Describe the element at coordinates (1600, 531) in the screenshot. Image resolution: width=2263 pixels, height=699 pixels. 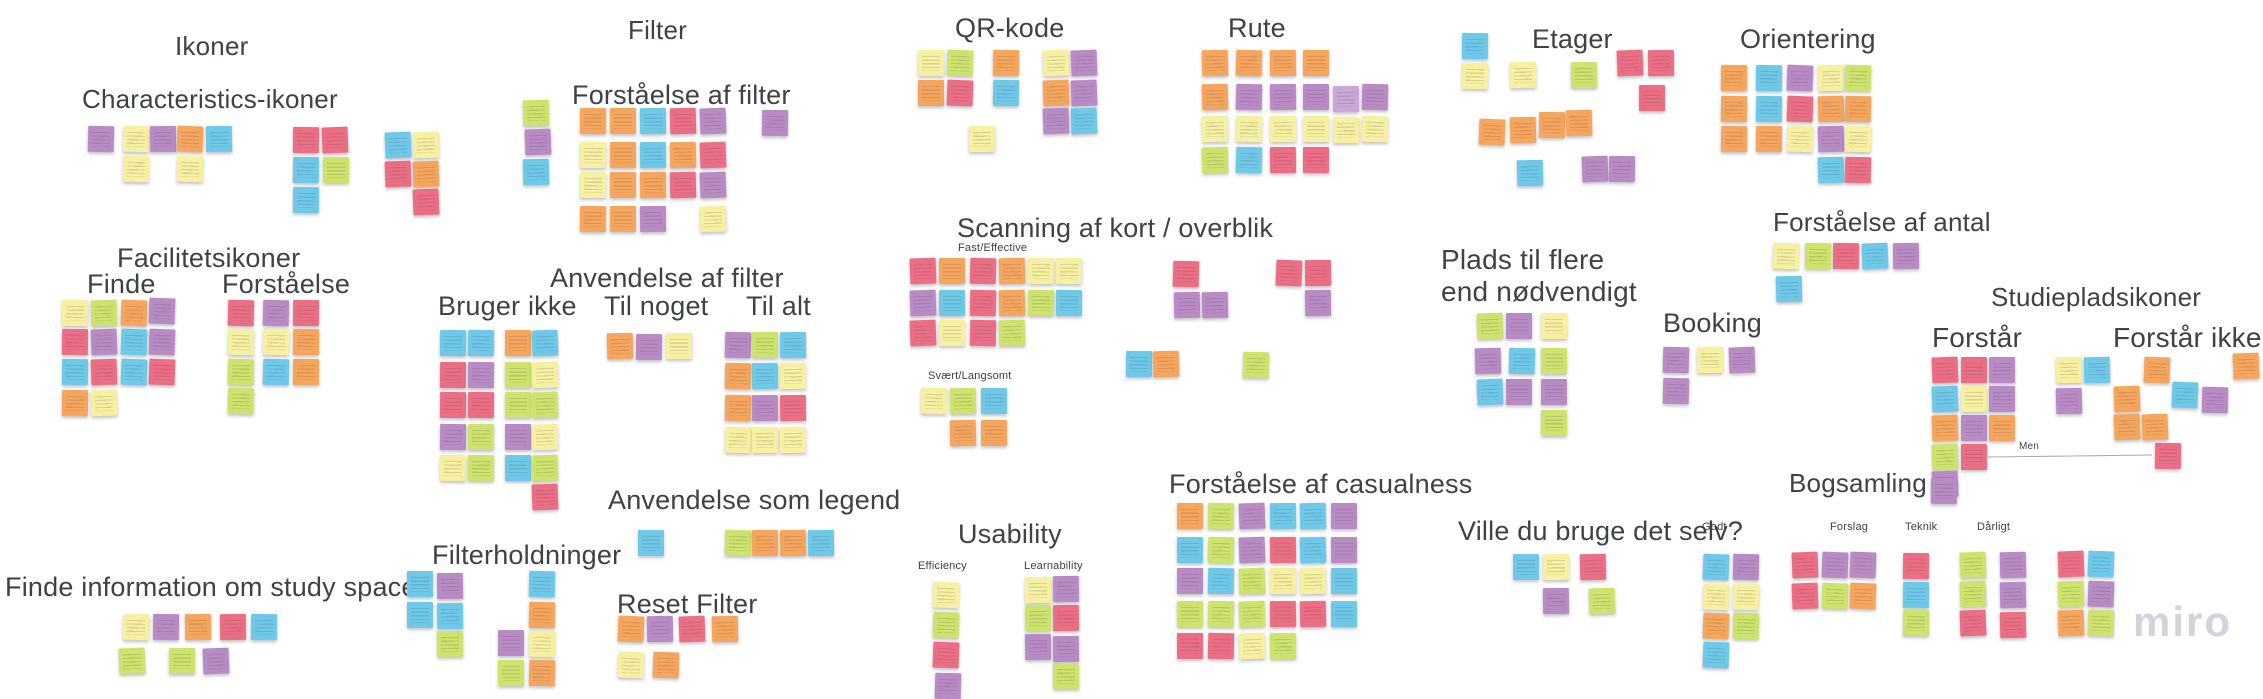
I see `cluster-label: Ville du bruge det selv?` at that location.